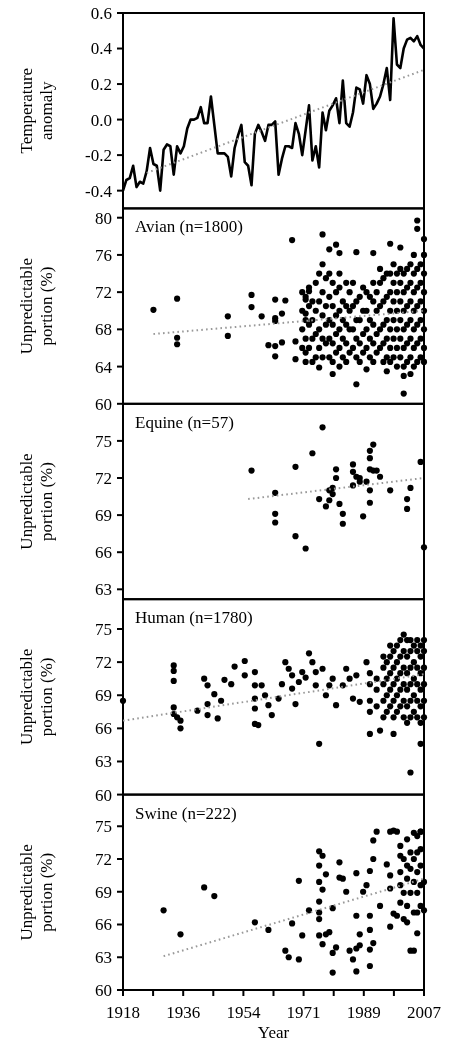 The height and width of the screenshot is (1055, 453). What do you see at coordinates (363, 1012) in the screenshot?
I see `x-tick-label: 1989` at bounding box center [363, 1012].